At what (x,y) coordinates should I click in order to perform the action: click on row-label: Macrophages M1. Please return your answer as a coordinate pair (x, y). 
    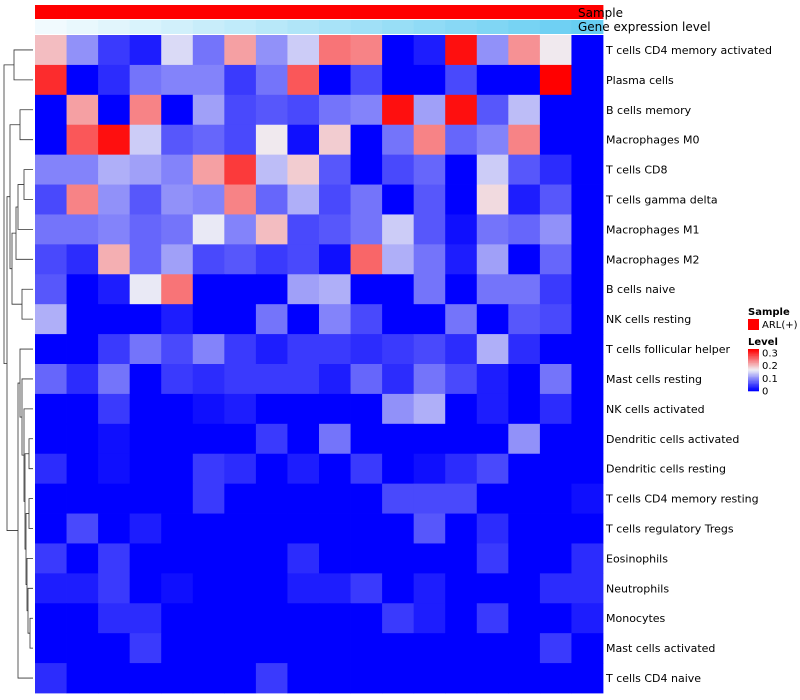
    Looking at the image, I should click on (652, 229).